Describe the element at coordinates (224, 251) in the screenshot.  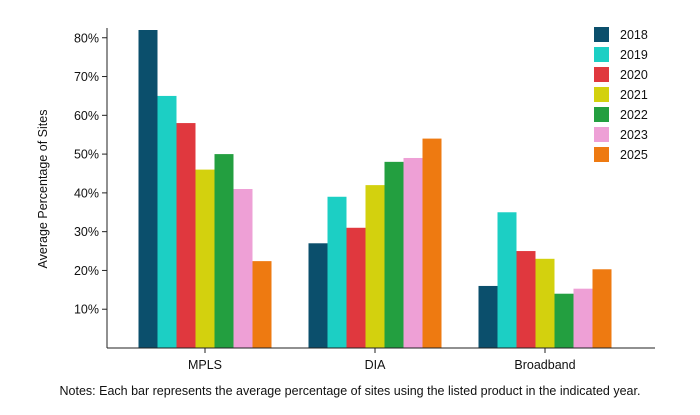
I see `bar-mpls-2022` at that location.